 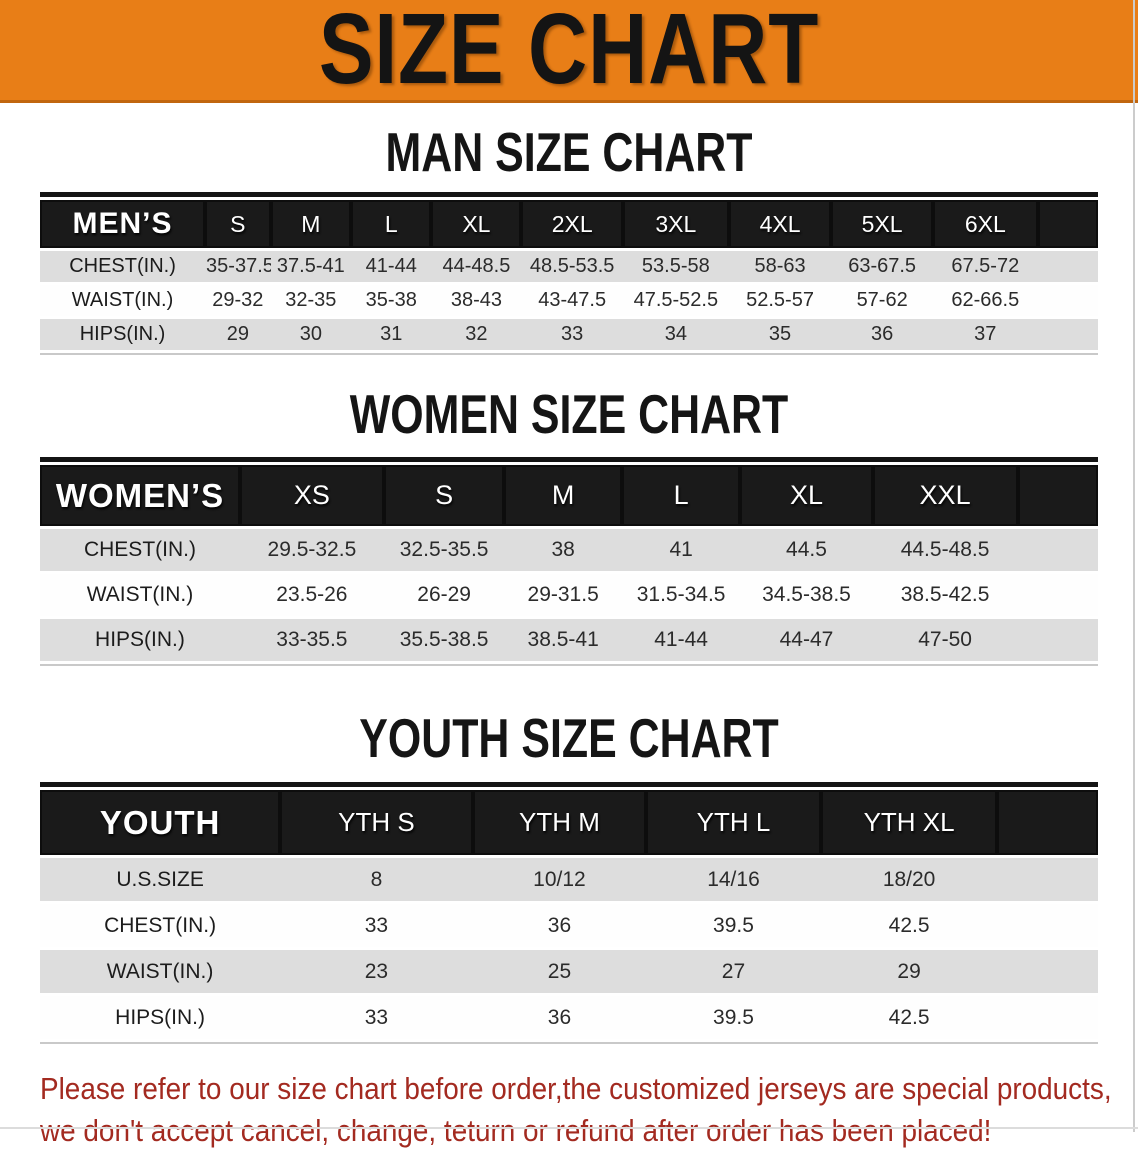 I want to click on measurement-label: U.S.SIZE, so click(x=160, y=879).